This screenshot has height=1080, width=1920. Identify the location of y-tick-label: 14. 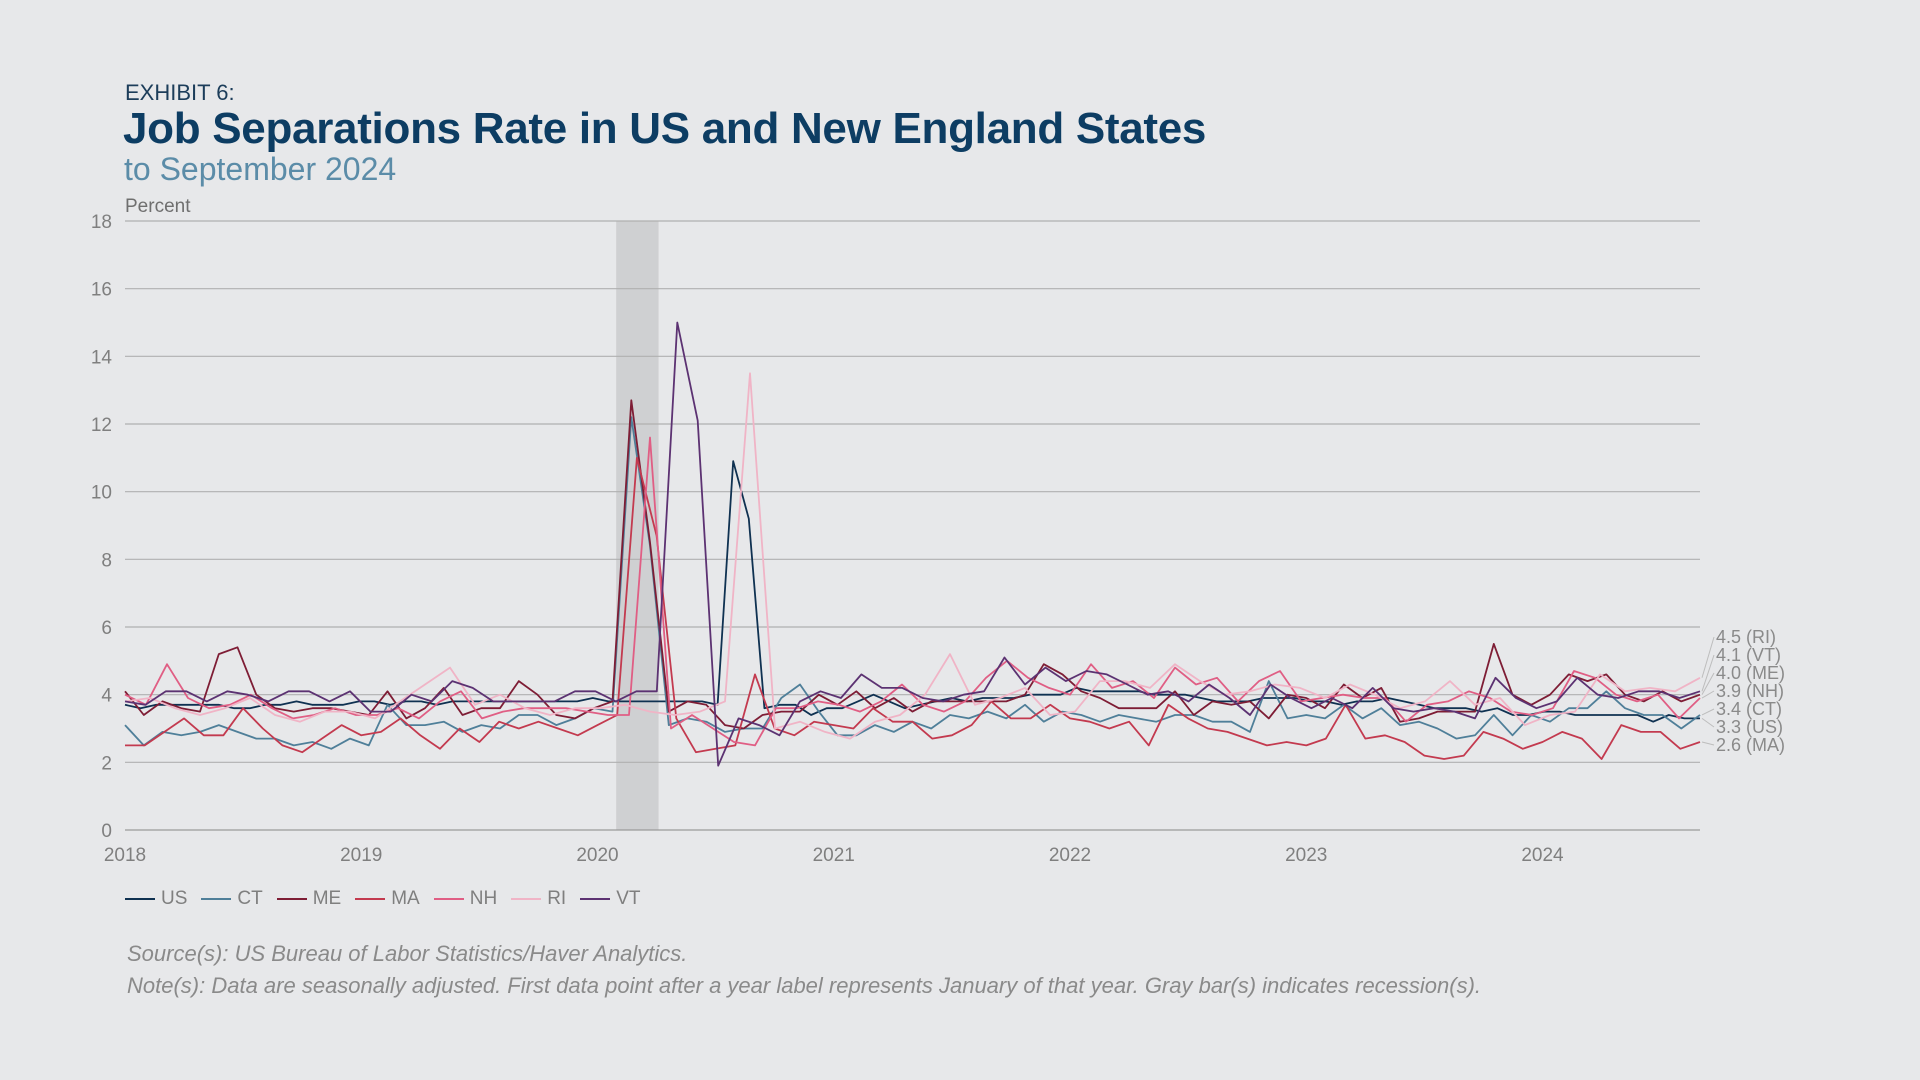
(102, 357).